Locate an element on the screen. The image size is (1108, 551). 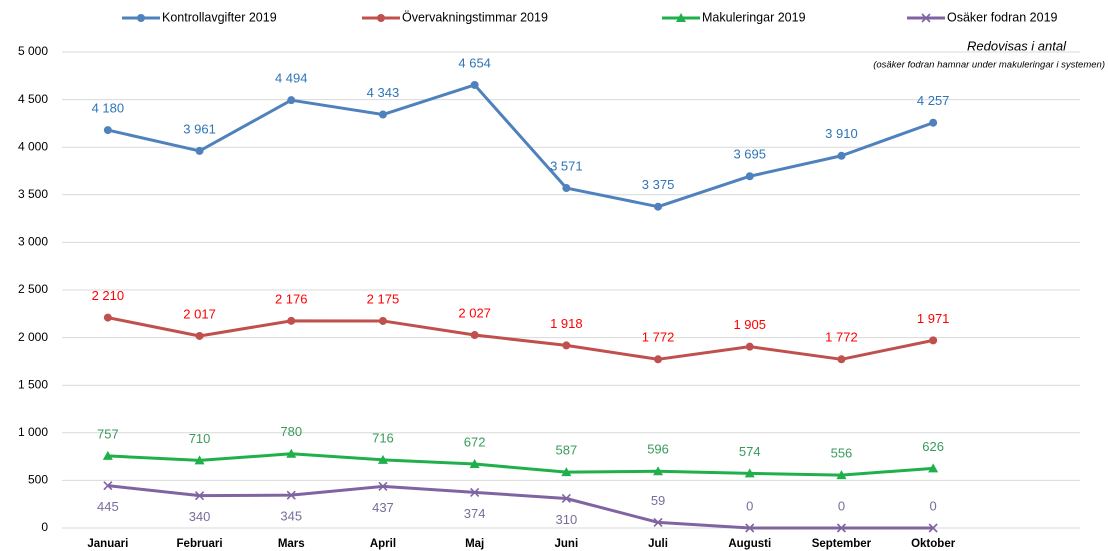
x-tick-label: Juni is located at coordinates (567, 544).